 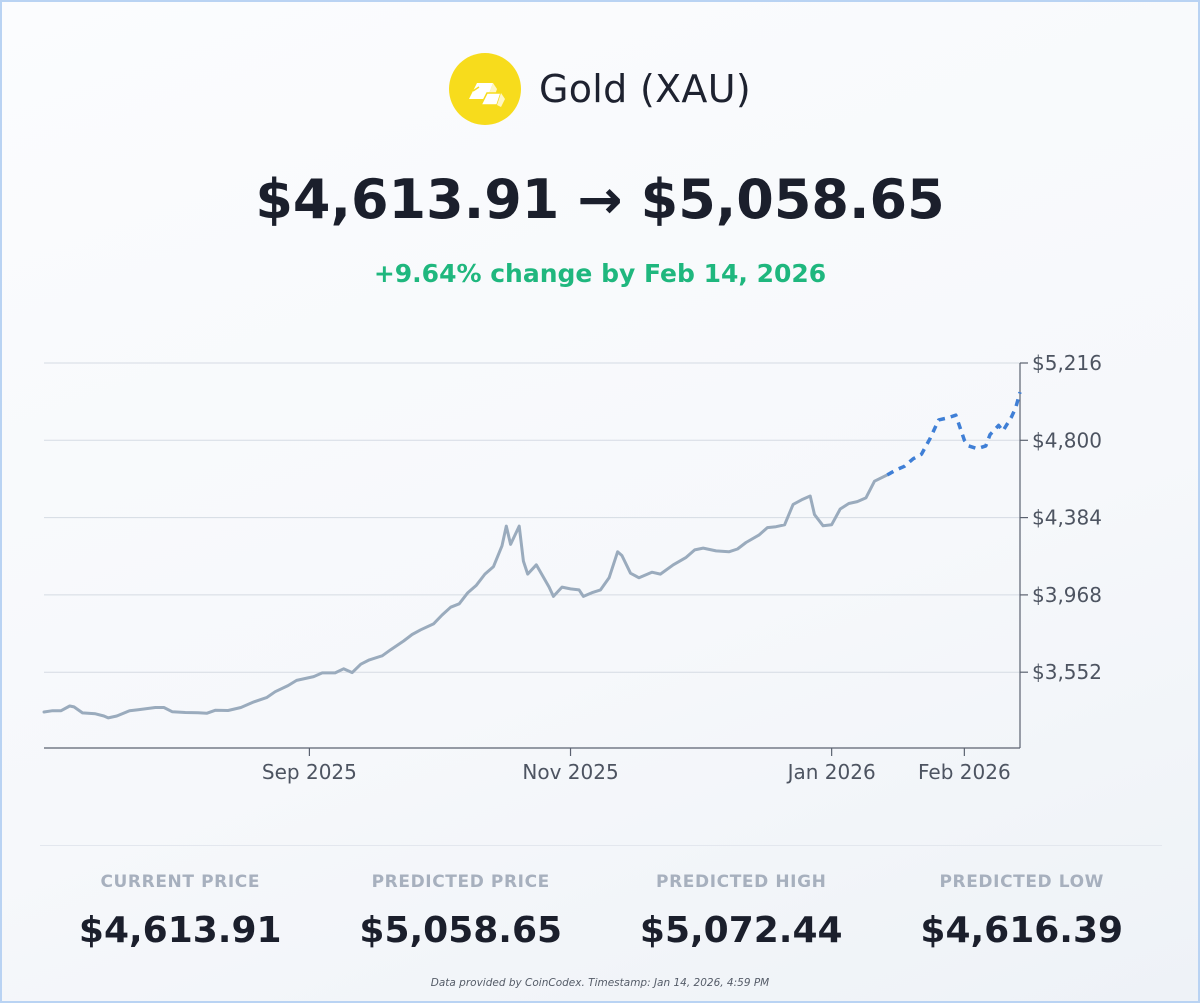 I want to click on asset-header: Gold (XAU), so click(x=600, y=89).